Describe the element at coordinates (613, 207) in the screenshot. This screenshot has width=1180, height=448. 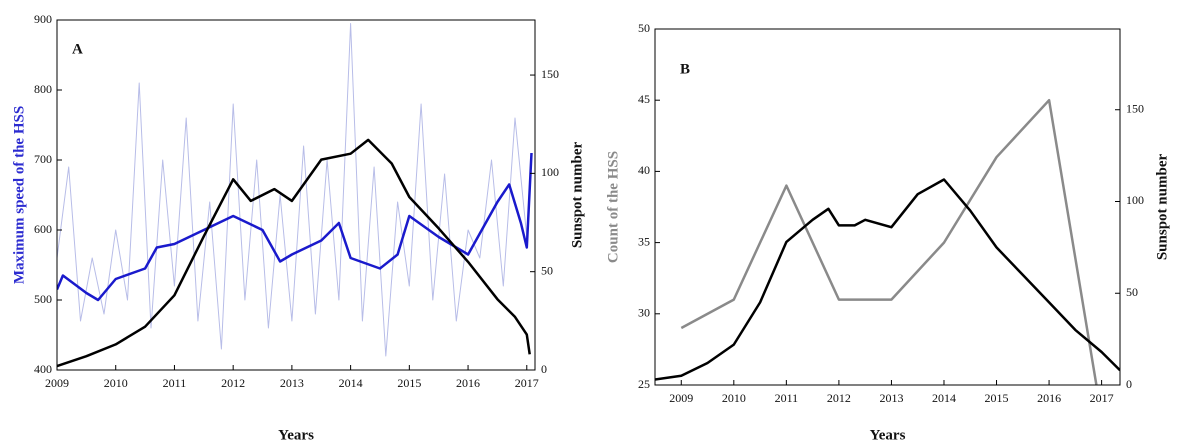
I see `y-axis-label: Count of the HSS` at that location.